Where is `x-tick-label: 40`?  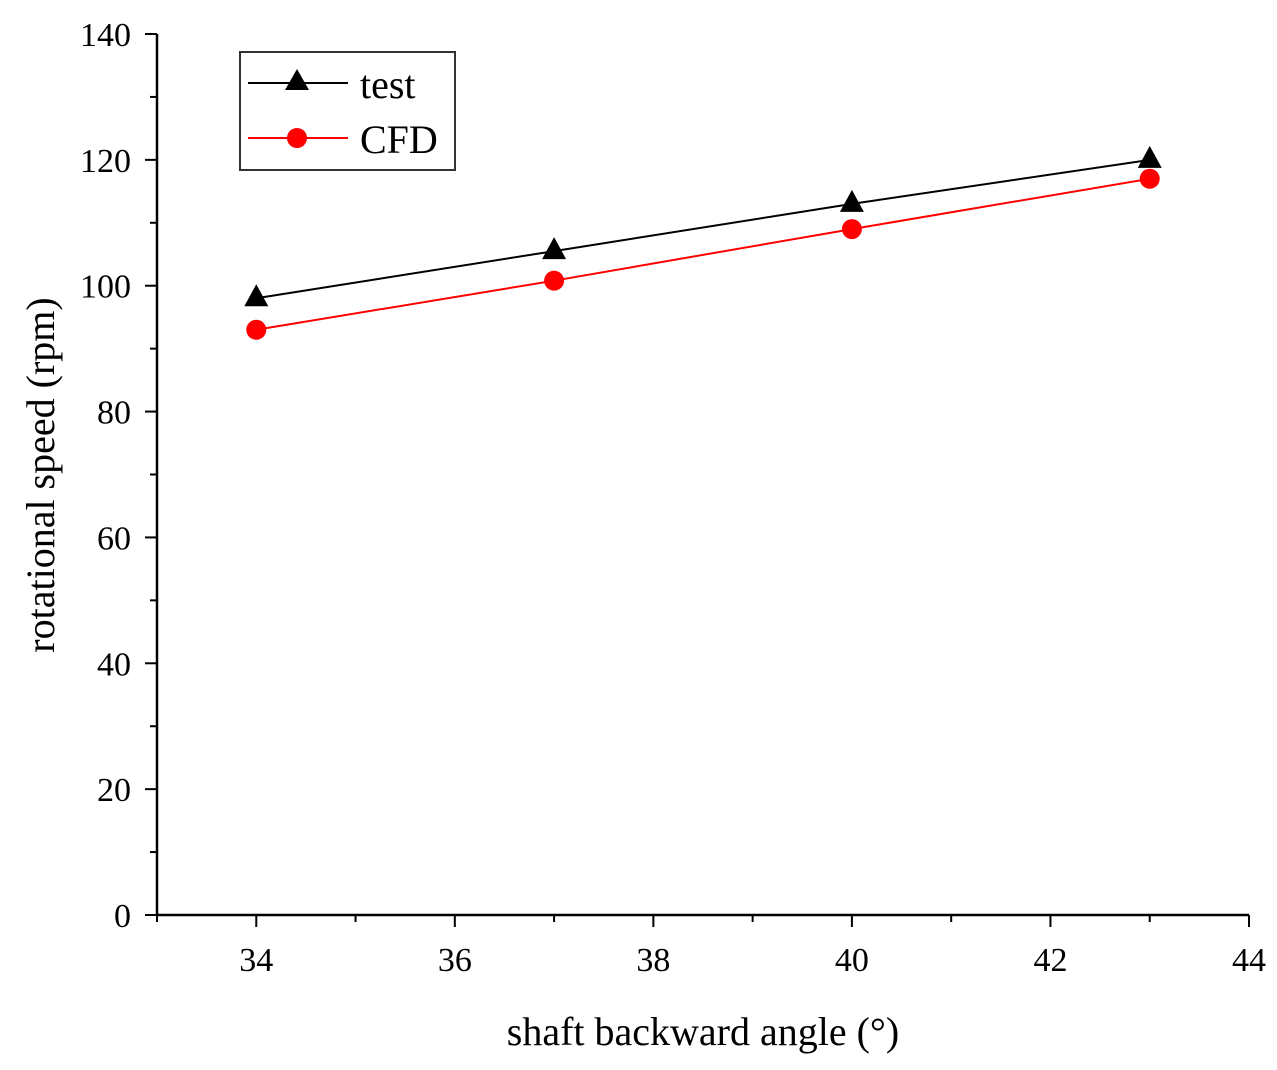
x-tick-label: 40 is located at coordinates (852, 960).